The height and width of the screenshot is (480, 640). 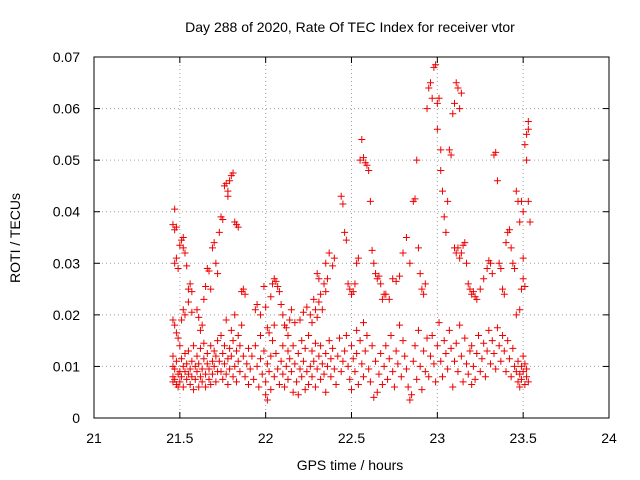 What do you see at coordinates (351, 438) in the screenshot?
I see `x-tick-label: 22.5` at bounding box center [351, 438].